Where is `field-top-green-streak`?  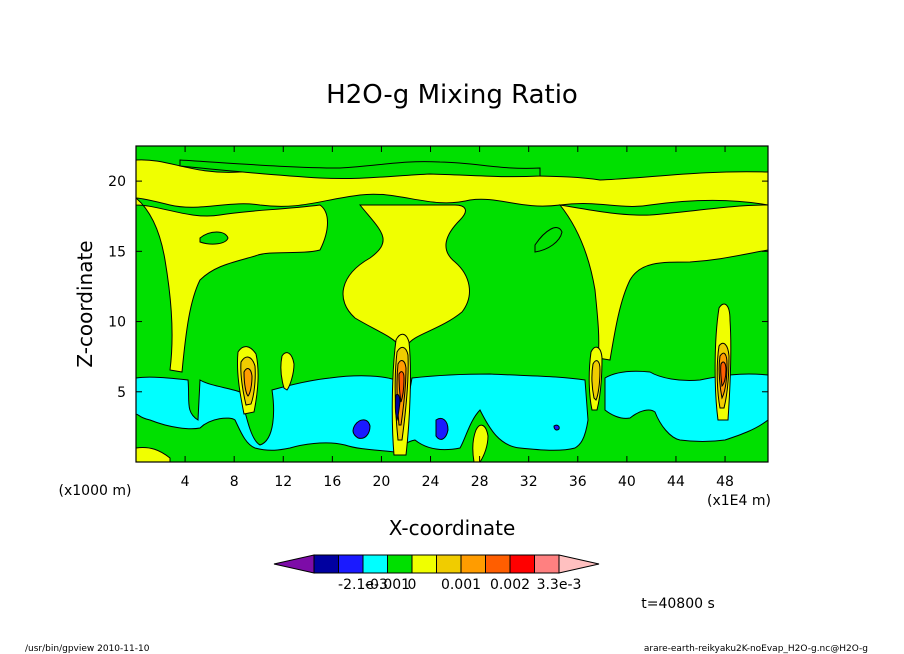 field-top-green-streak is located at coordinates (360, 169).